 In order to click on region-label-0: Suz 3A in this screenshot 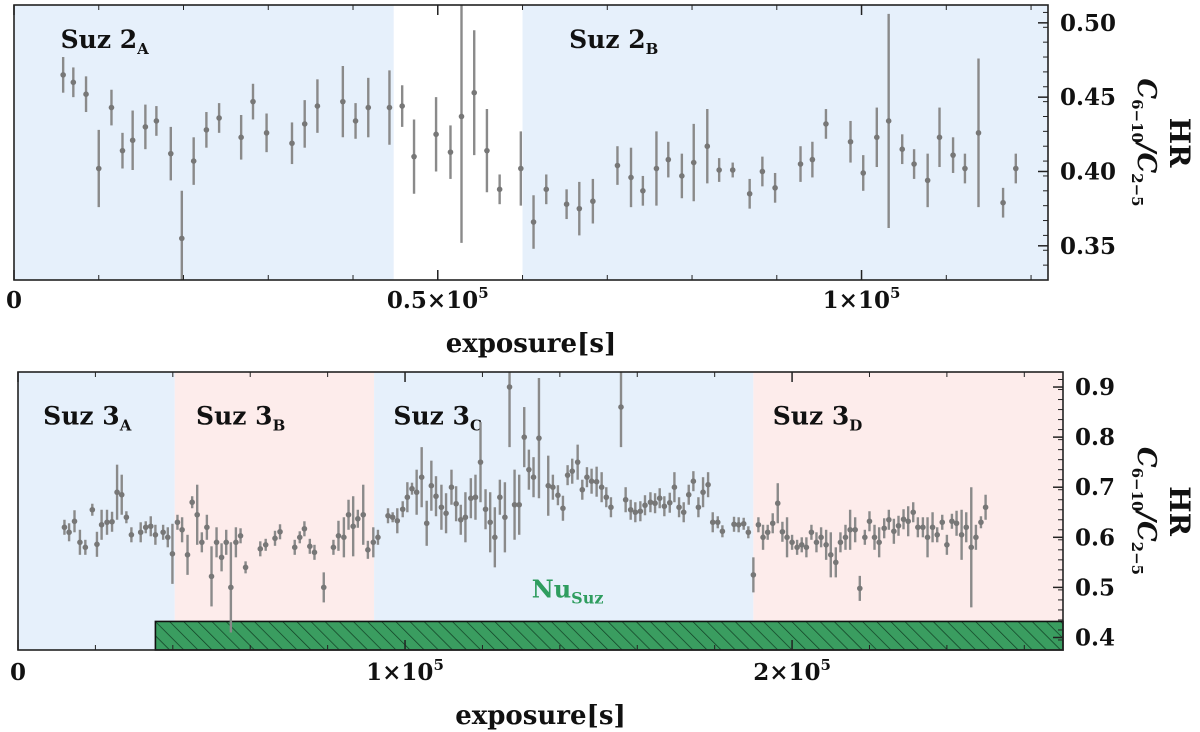, I will do `click(87, 418)`.